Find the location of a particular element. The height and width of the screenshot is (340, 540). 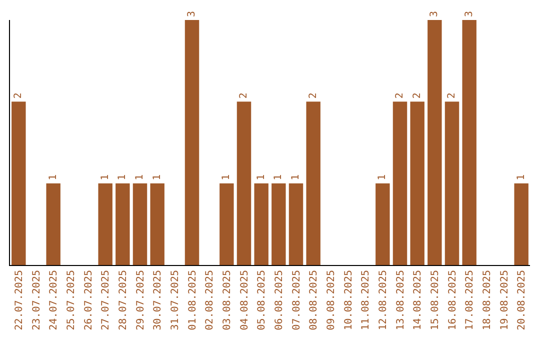

x-tick-label: 20.08.2025 is located at coordinates (522, 300).